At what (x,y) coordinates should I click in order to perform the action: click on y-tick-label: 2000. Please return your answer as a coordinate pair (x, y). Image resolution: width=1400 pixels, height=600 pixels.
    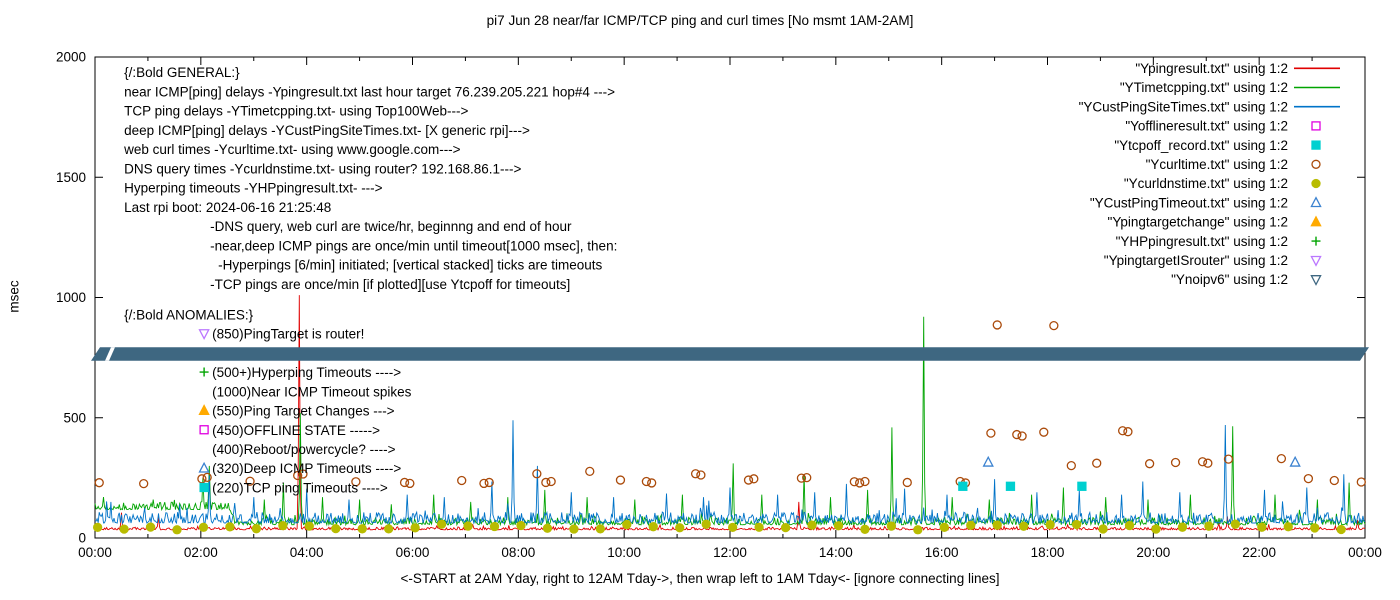
    Looking at the image, I should click on (71, 57).